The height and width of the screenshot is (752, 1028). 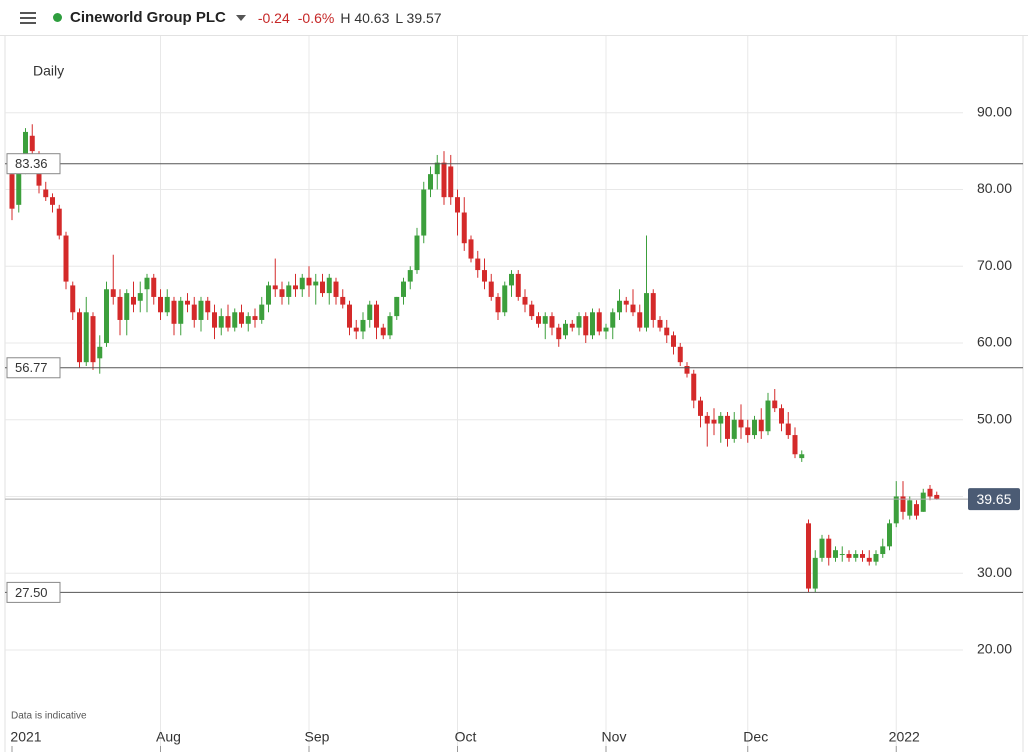 I want to click on y-tick-label: 60.00, so click(x=994, y=342).